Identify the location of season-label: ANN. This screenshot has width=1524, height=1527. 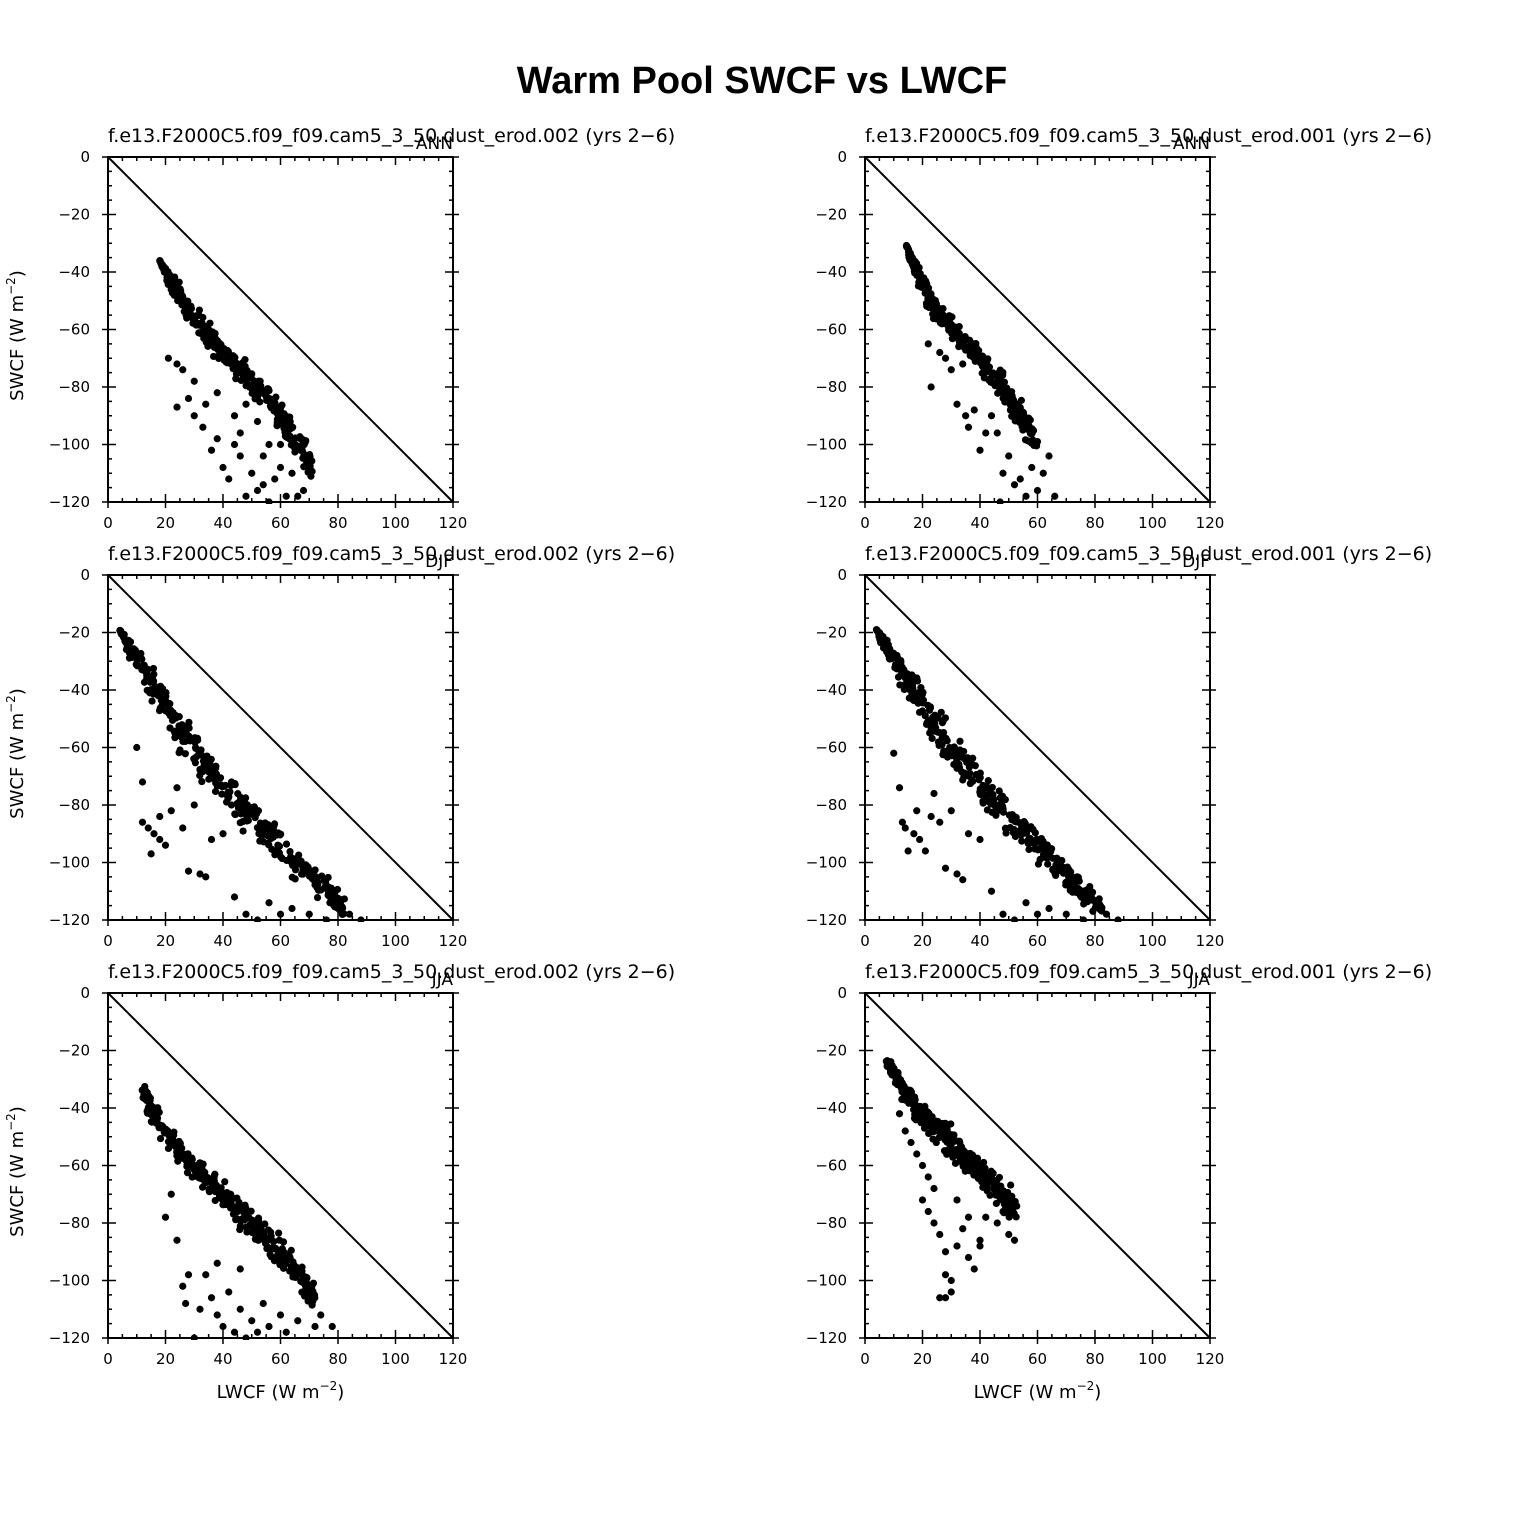
(434, 144).